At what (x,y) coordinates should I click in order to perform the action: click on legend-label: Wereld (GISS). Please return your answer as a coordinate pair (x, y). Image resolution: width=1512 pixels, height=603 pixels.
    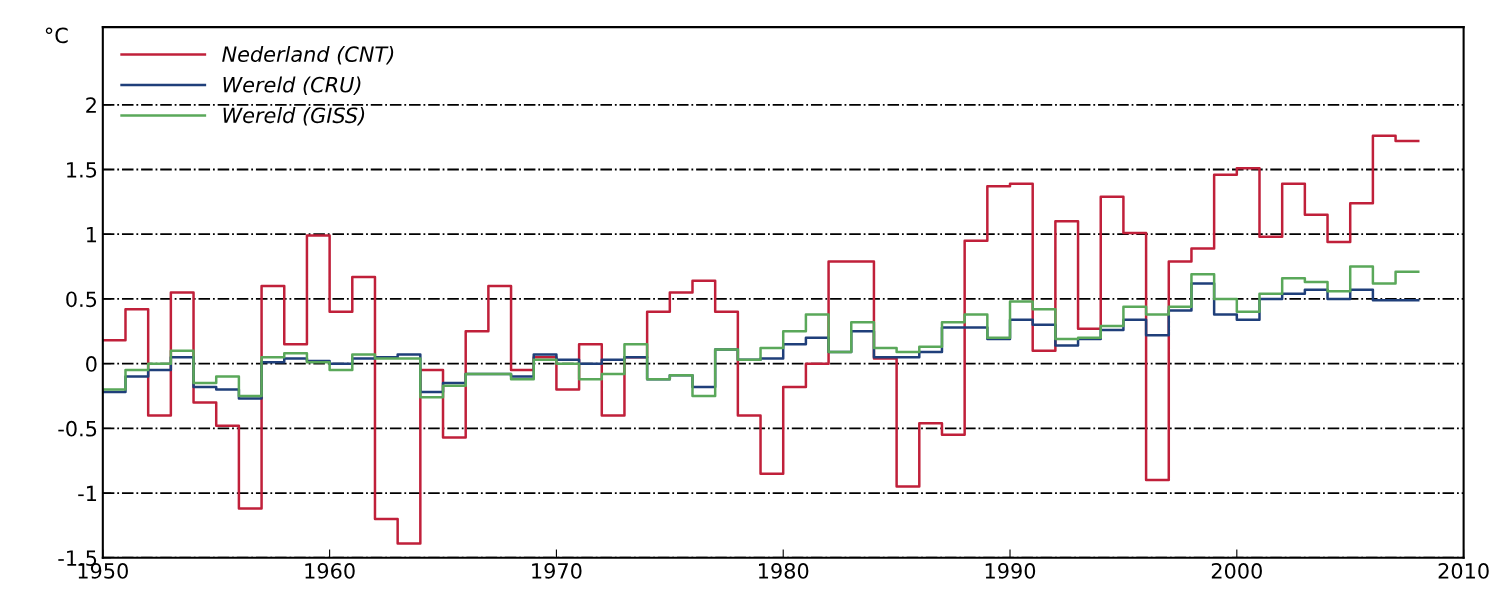
    Looking at the image, I should click on (294, 116).